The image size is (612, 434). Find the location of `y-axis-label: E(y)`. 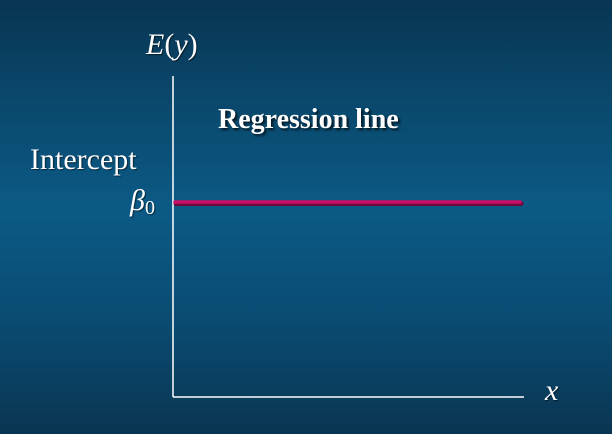

y-axis-label: E(y) is located at coordinates (172, 45).